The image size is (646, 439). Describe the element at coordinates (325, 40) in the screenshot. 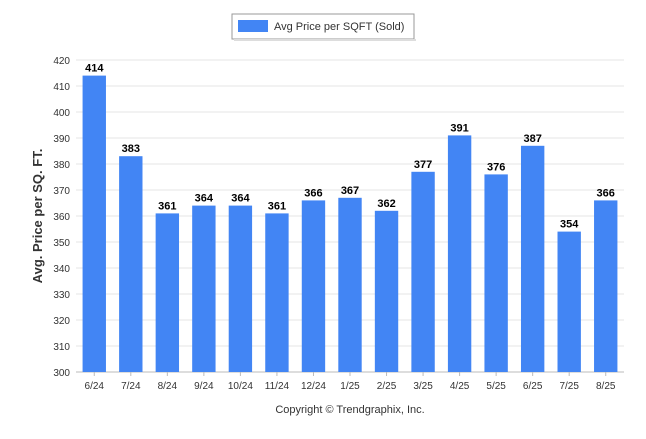

I see `legend-box-shadow` at that location.